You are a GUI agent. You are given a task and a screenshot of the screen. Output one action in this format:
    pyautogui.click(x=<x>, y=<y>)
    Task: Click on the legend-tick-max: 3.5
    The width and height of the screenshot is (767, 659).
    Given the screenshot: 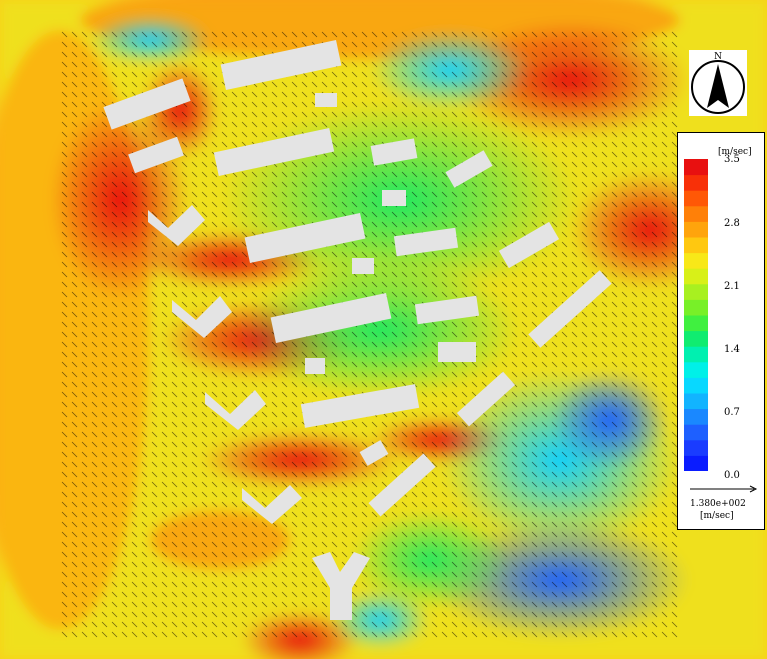 What is the action you would take?
    pyautogui.click(x=732, y=159)
    